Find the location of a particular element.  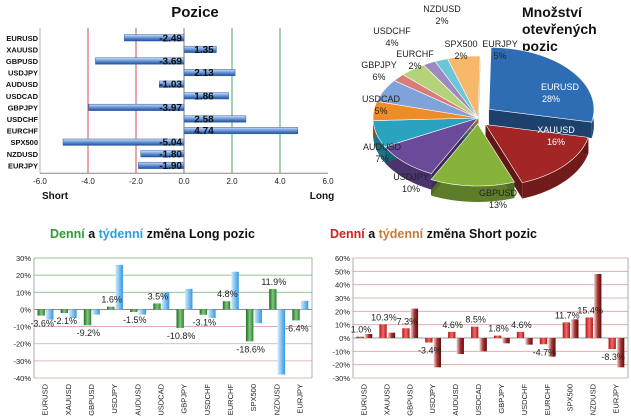

panel-value-label: -3.6% is located at coordinates (42, 324).